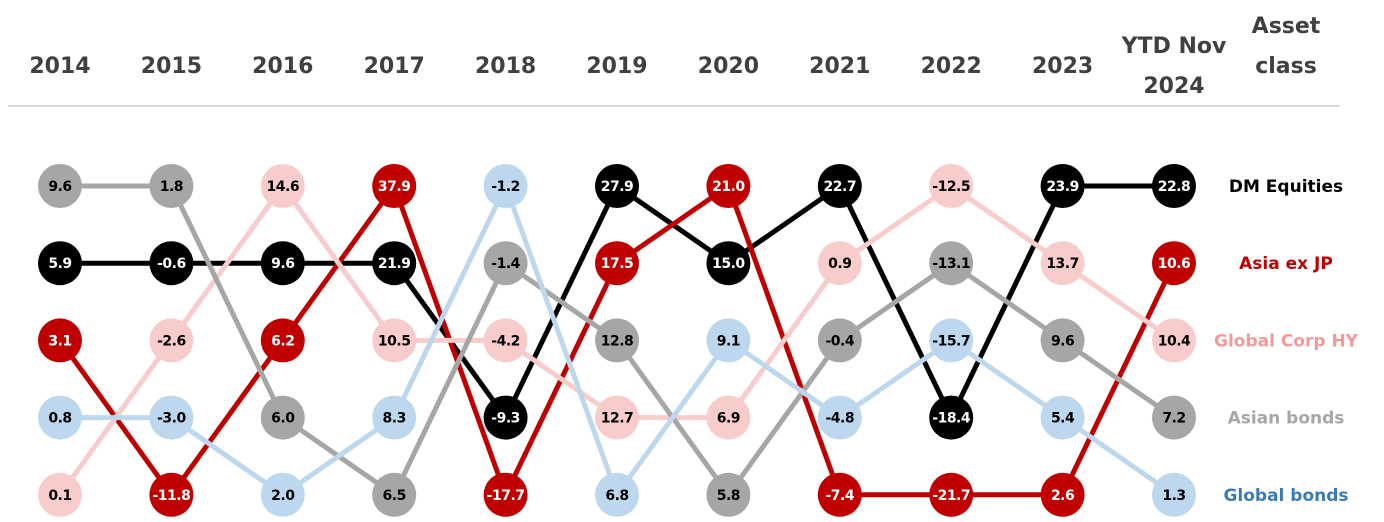  I want to click on legend-title: Asset class, so click(1286, 46).